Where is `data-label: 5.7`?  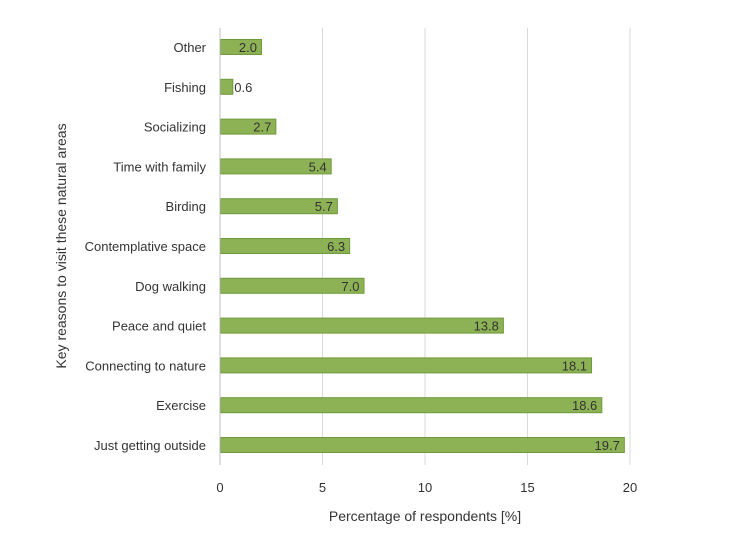 data-label: 5.7 is located at coordinates (324, 206).